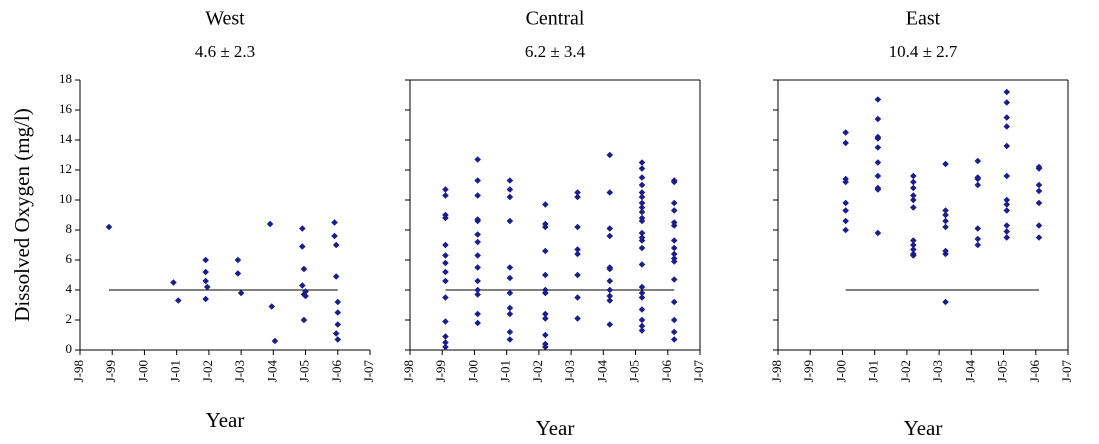 The height and width of the screenshot is (444, 1099). Describe the element at coordinates (225, 19) in the screenshot. I see `panel-title: West` at that location.